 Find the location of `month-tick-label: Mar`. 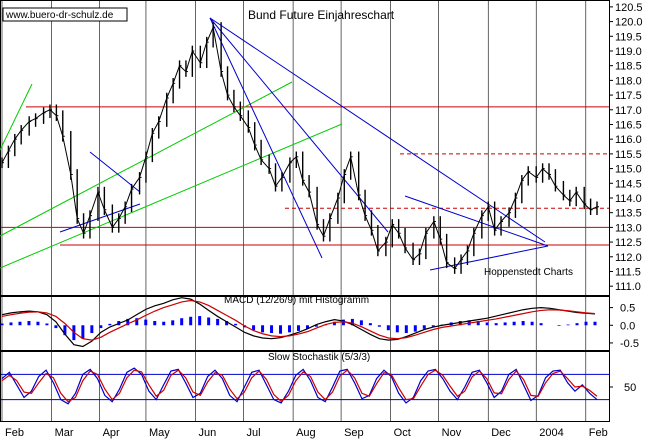

month-tick-label: Mar is located at coordinates (64, 433).